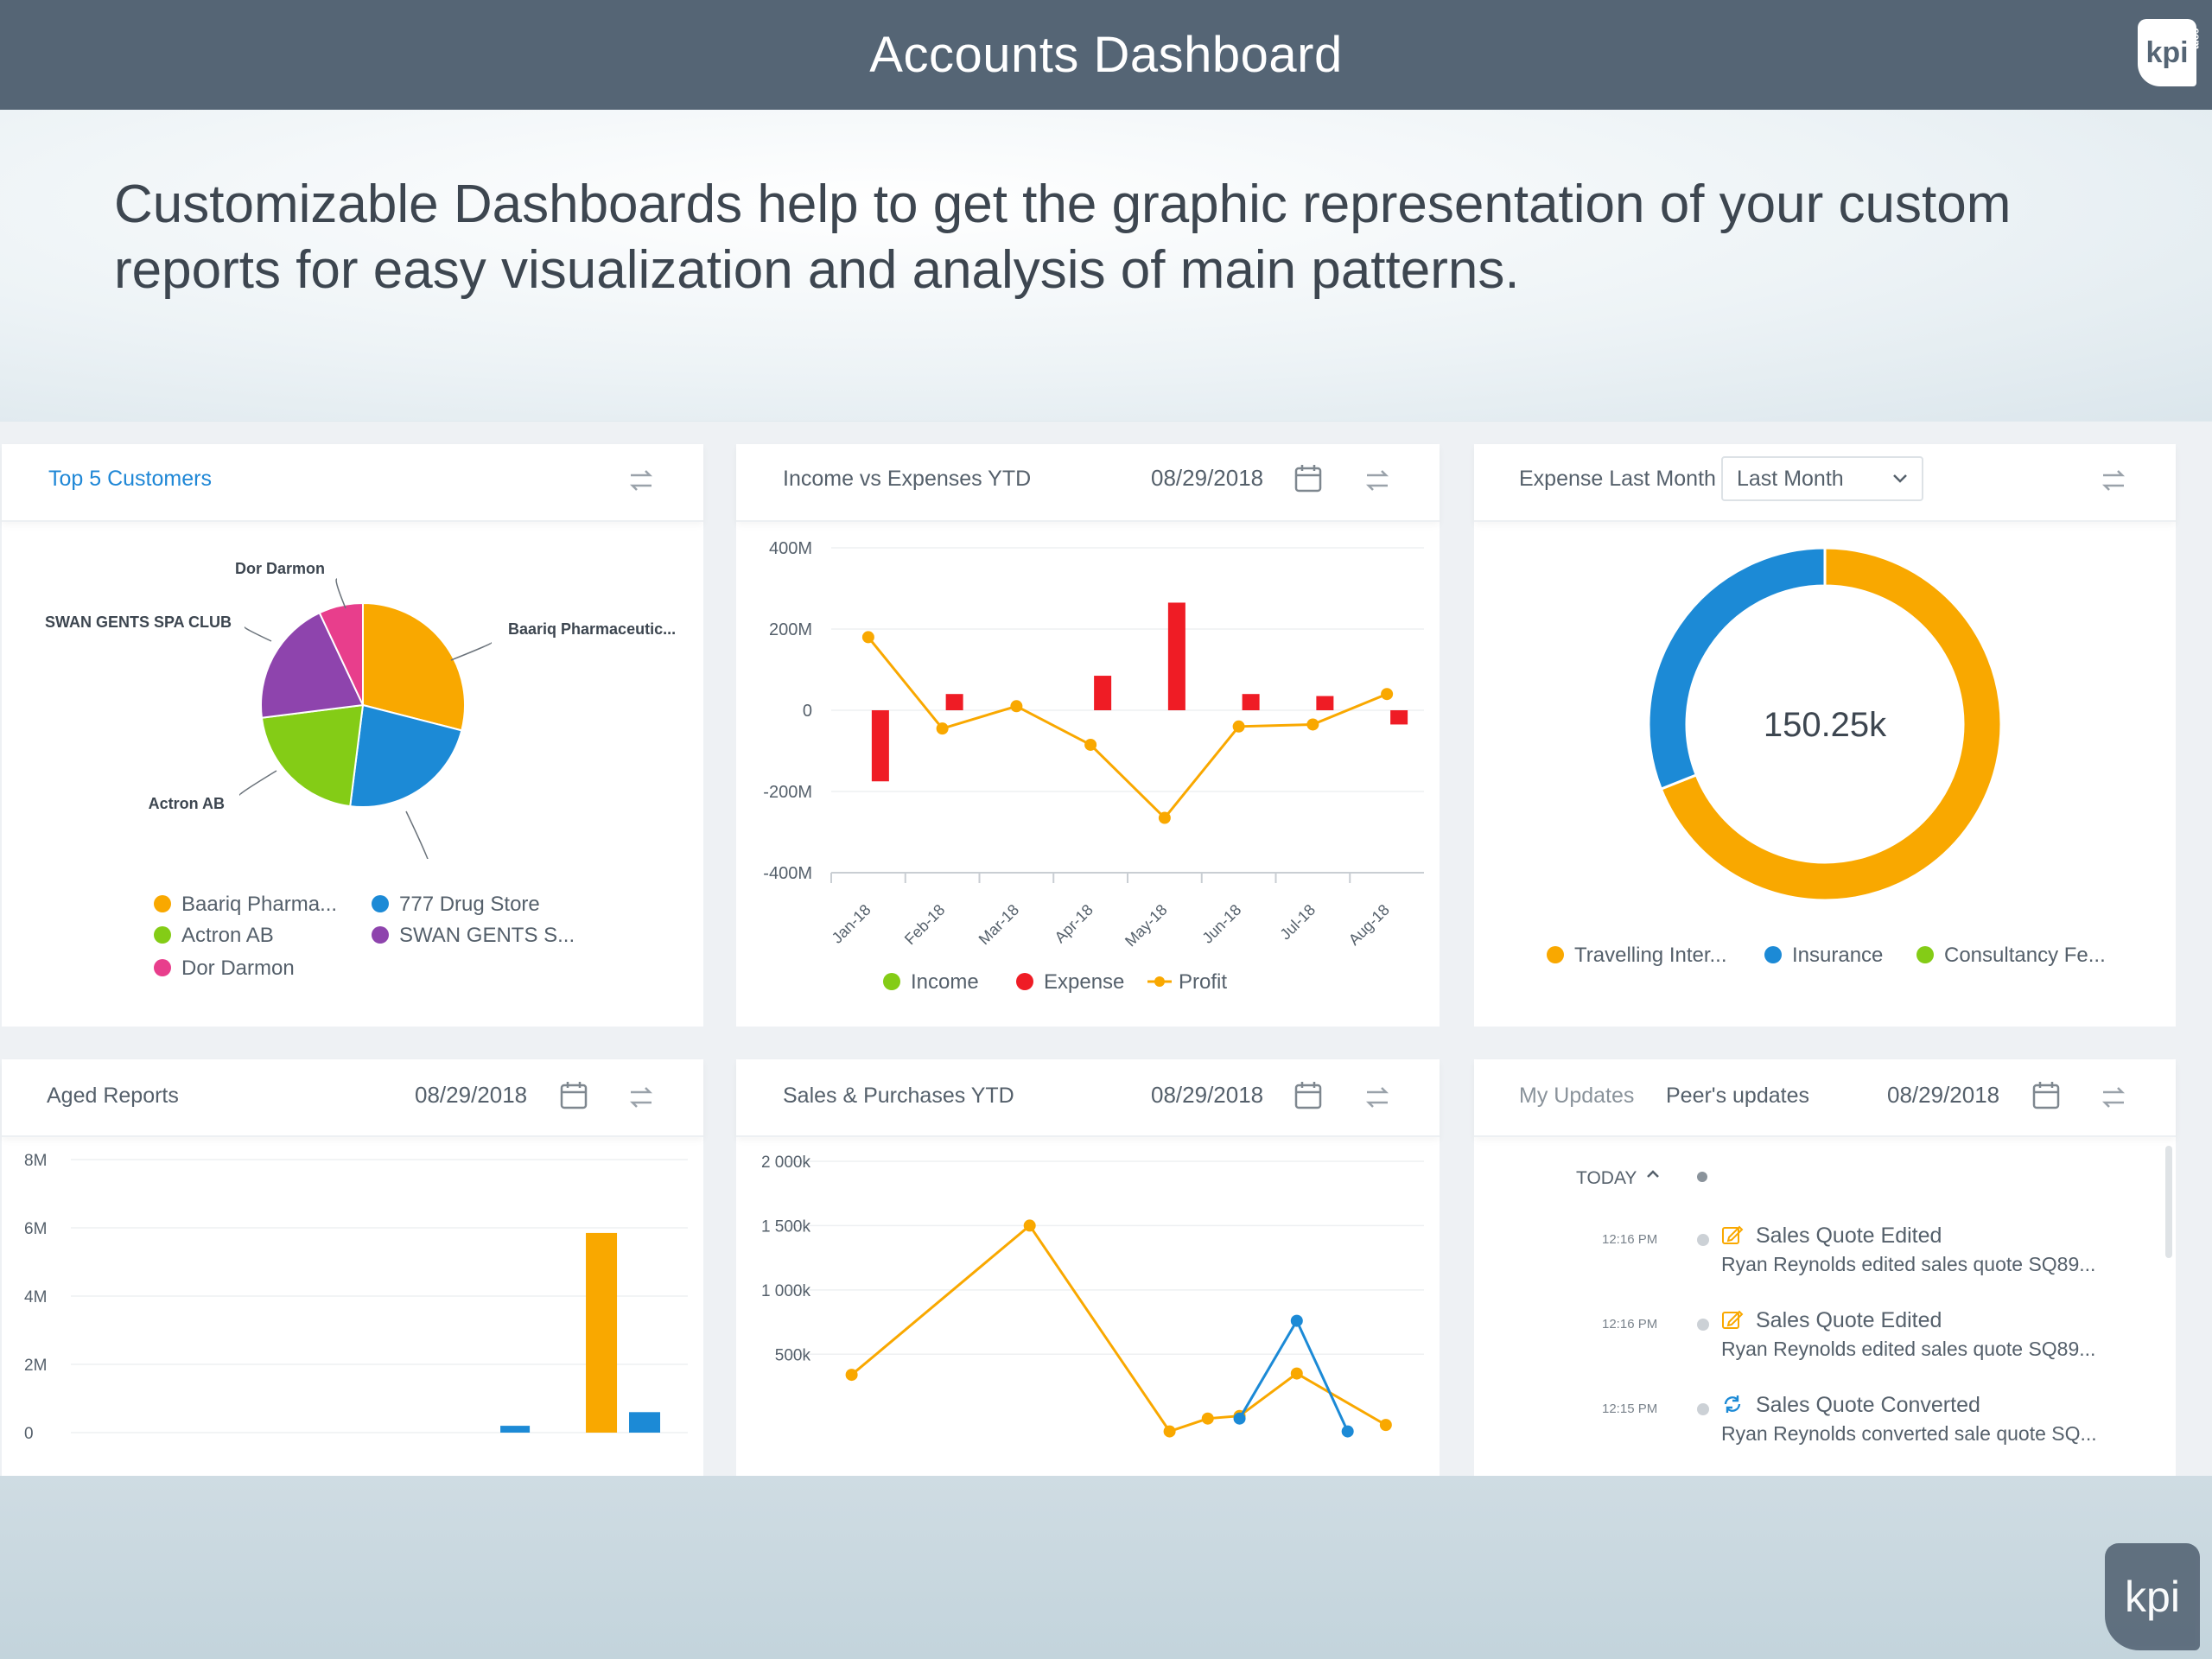 This screenshot has width=2212, height=1659. What do you see at coordinates (1606, 1178) in the screenshot?
I see `group-today: TODAY` at bounding box center [1606, 1178].